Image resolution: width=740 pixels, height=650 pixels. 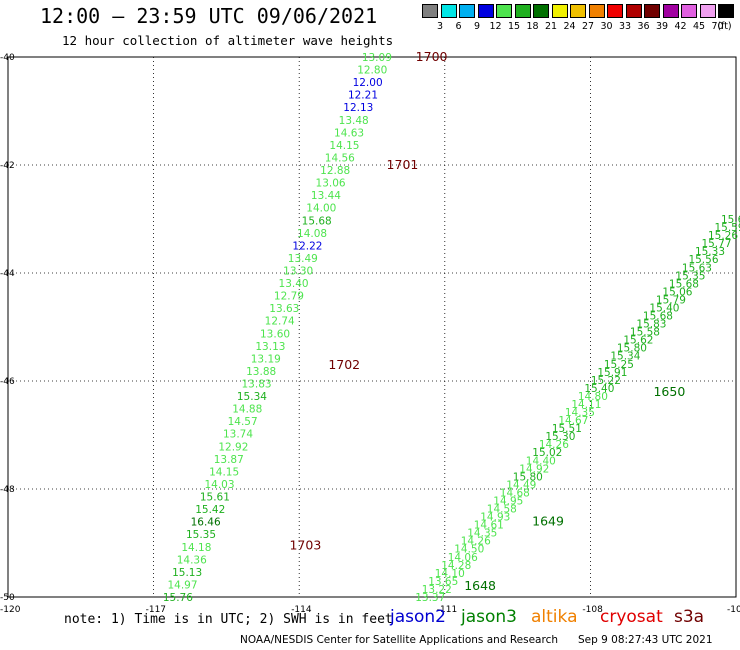 I want to click on swh-value-track-b: 15.91, so click(x=612, y=373).